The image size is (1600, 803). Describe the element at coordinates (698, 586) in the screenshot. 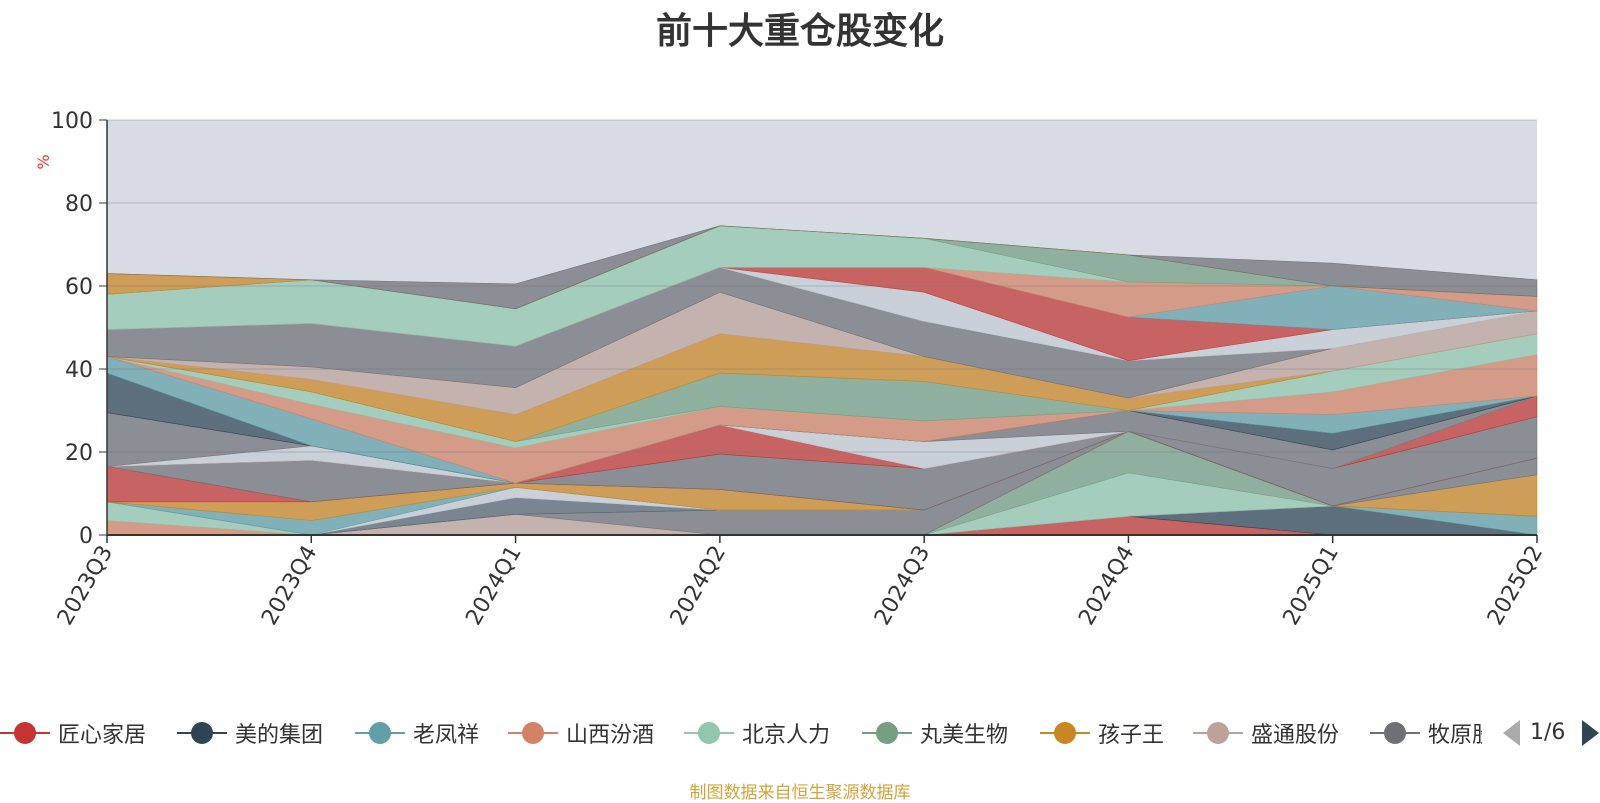

I see `x-tick-label: 2024Q2` at that location.